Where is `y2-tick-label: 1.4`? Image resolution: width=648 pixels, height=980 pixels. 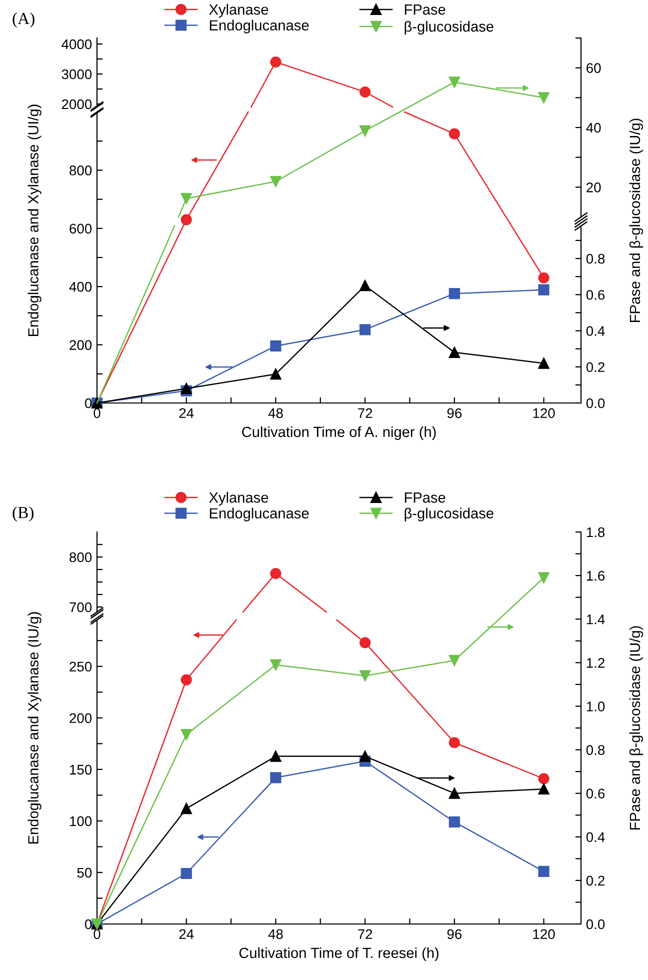 y2-tick-label: 1.4 is located at coordinates (595, 619).